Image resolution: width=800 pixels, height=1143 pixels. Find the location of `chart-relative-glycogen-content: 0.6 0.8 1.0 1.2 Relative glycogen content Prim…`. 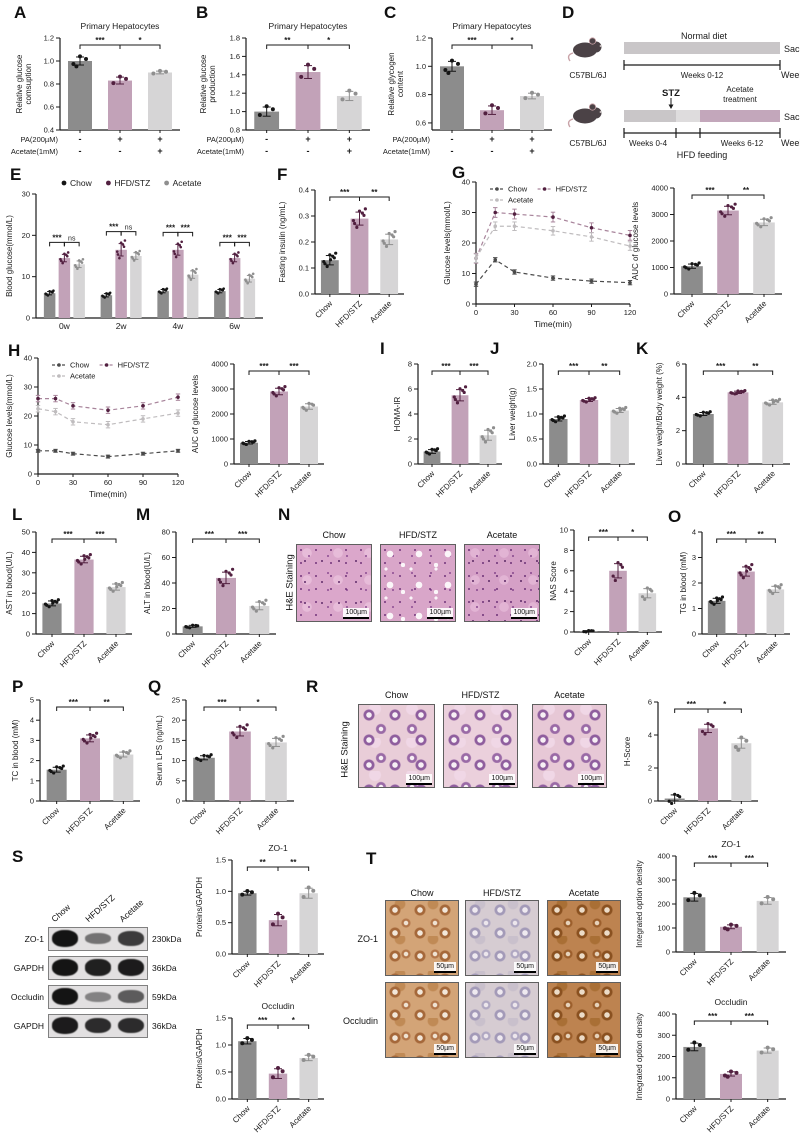

chart-relative-glycogen-content: 0.6 0.8 1.0 1.2 Relative glycogen content Prim… is located at coordinates (467, 88).